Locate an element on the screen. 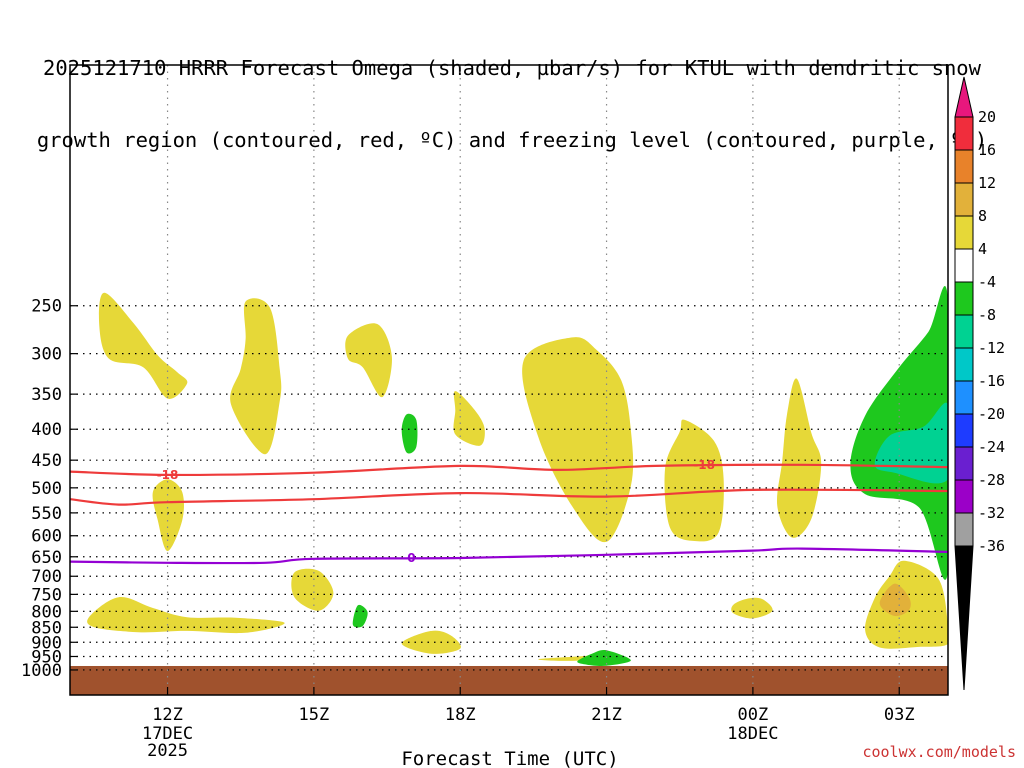  colorbar-label-13: -36 is located at coordinates (991, 546).